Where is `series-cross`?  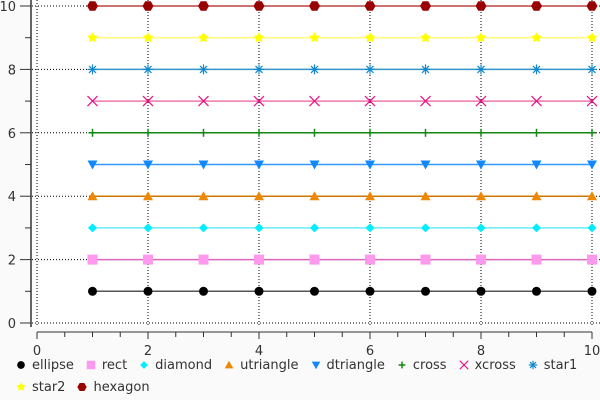 series-cross is located at coordinates (342, 132).